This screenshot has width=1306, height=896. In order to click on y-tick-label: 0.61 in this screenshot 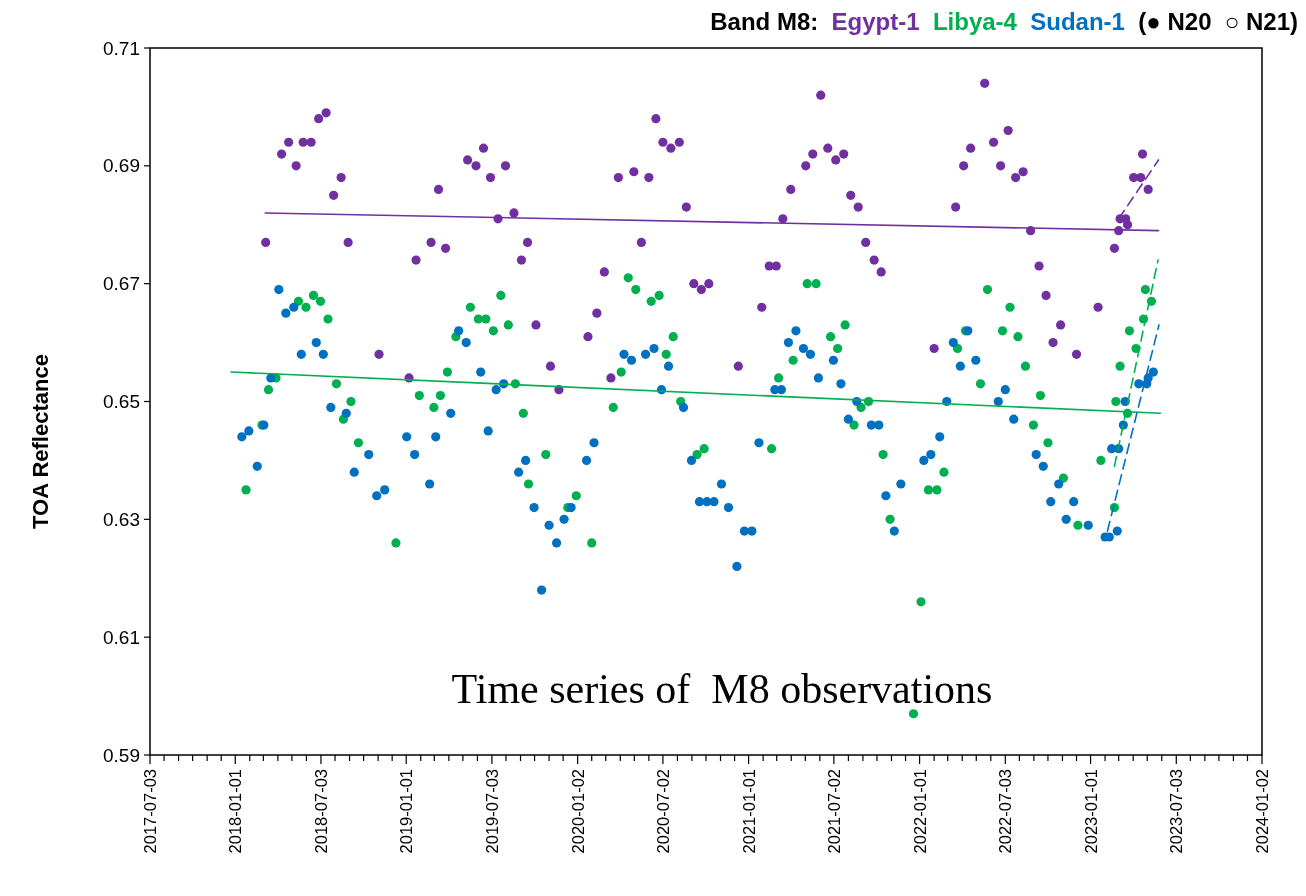, I will do `click(121, 637)`.